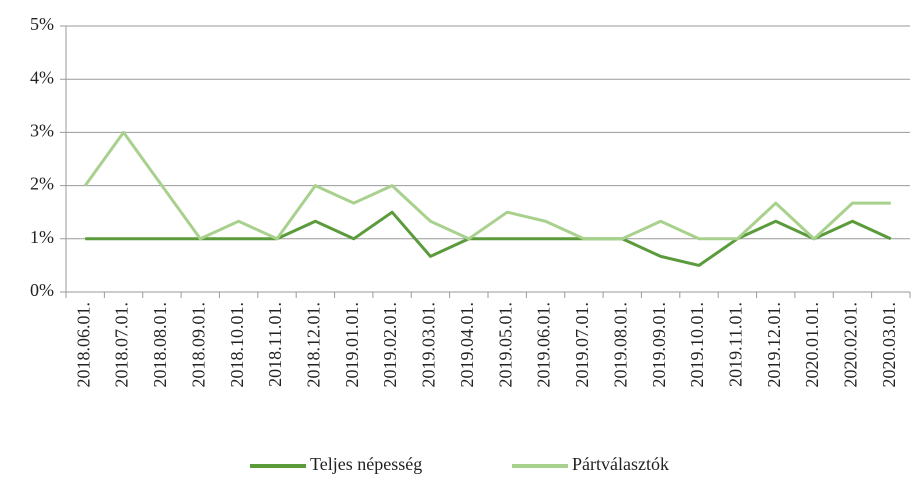  What do you see at coordinates (42, 237) in the screenshot?
I see `y-tick-label: 1%` at bounding box center [42, 237].